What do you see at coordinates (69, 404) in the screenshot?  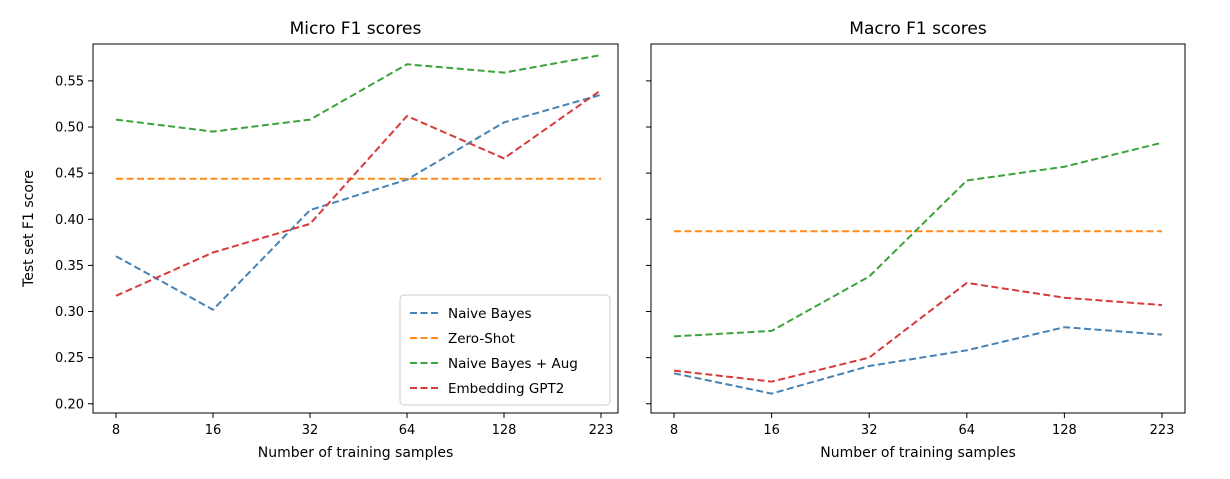 I see `y-tick-label: 0.20` at bounding box center [69, 404].